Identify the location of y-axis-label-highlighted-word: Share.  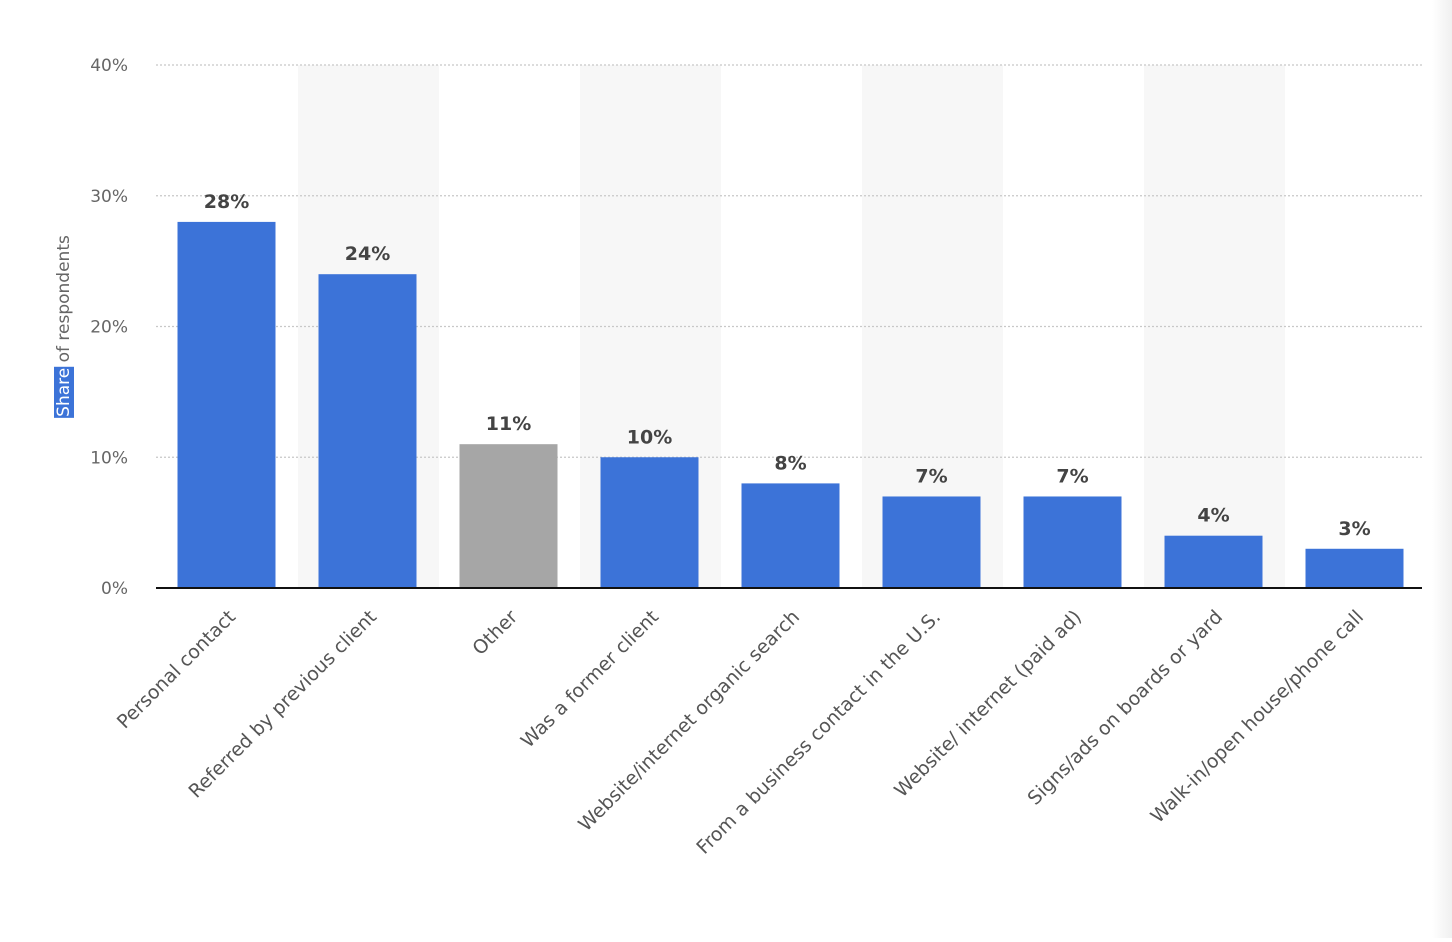
(64, 392).